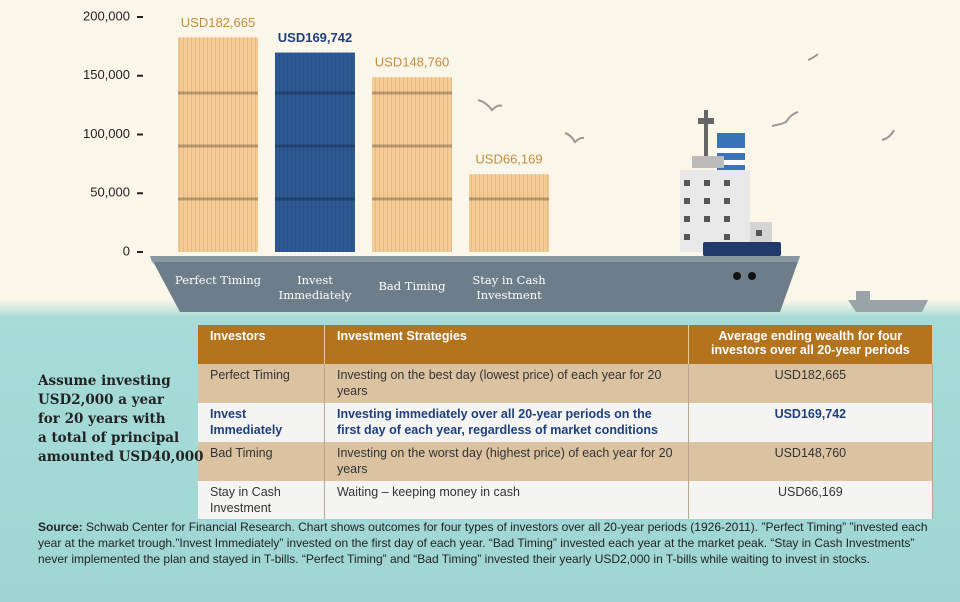  Describe the element at coordinates (261, 383) in the screenshot. I see `table-cell: Perfect Timing` at that location.